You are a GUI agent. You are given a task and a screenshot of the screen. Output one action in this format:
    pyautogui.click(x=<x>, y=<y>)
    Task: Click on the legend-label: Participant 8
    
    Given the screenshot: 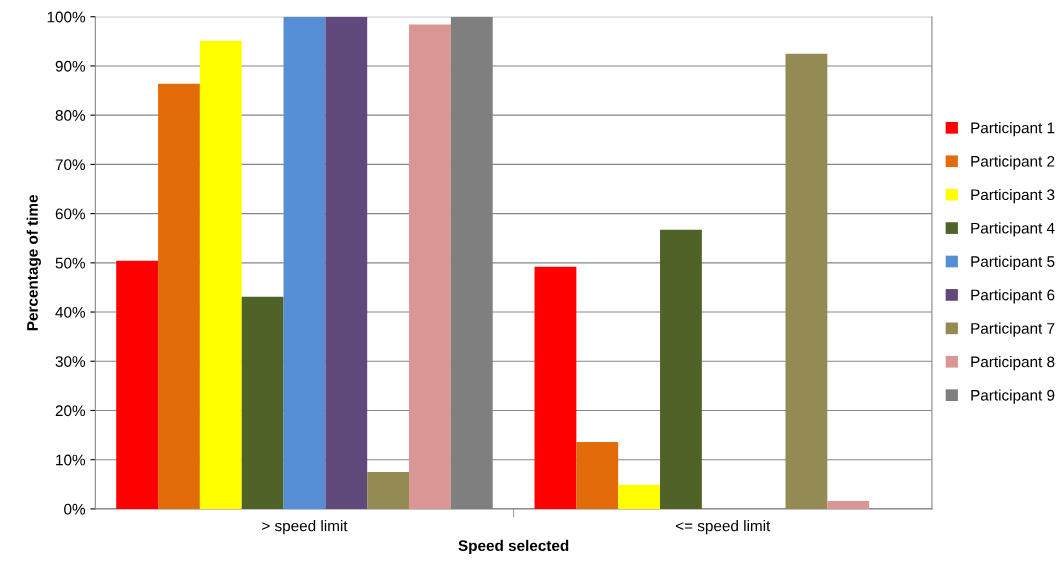 What is the action you would take?
    pyautogui.click(x=1013, y=363)
    